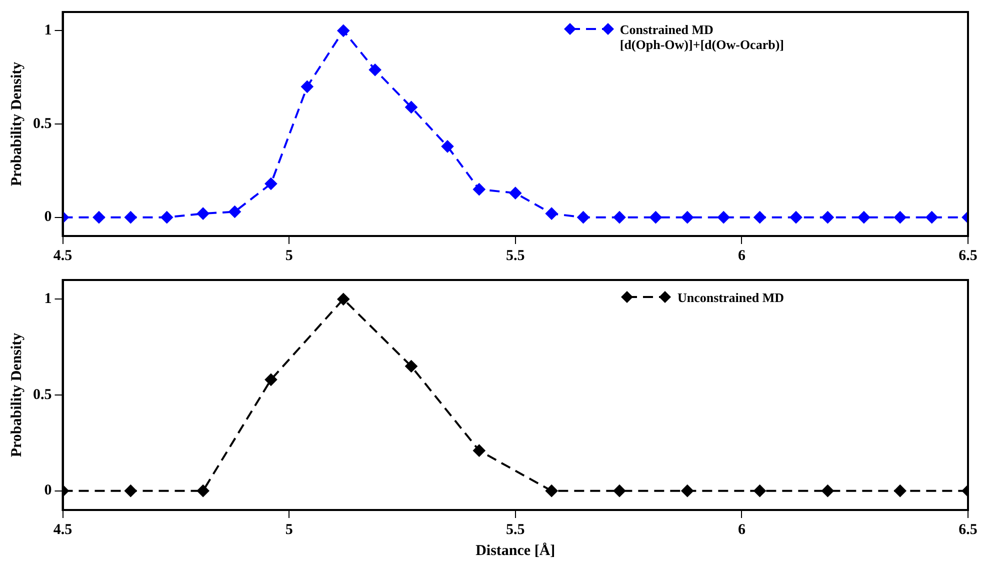 This screenshot has height=565, width=984. I want to click on legend-label: Constrained MD [d(Oph-Ow)]+[d(Ow-Ocarb)], so click(702, 37).